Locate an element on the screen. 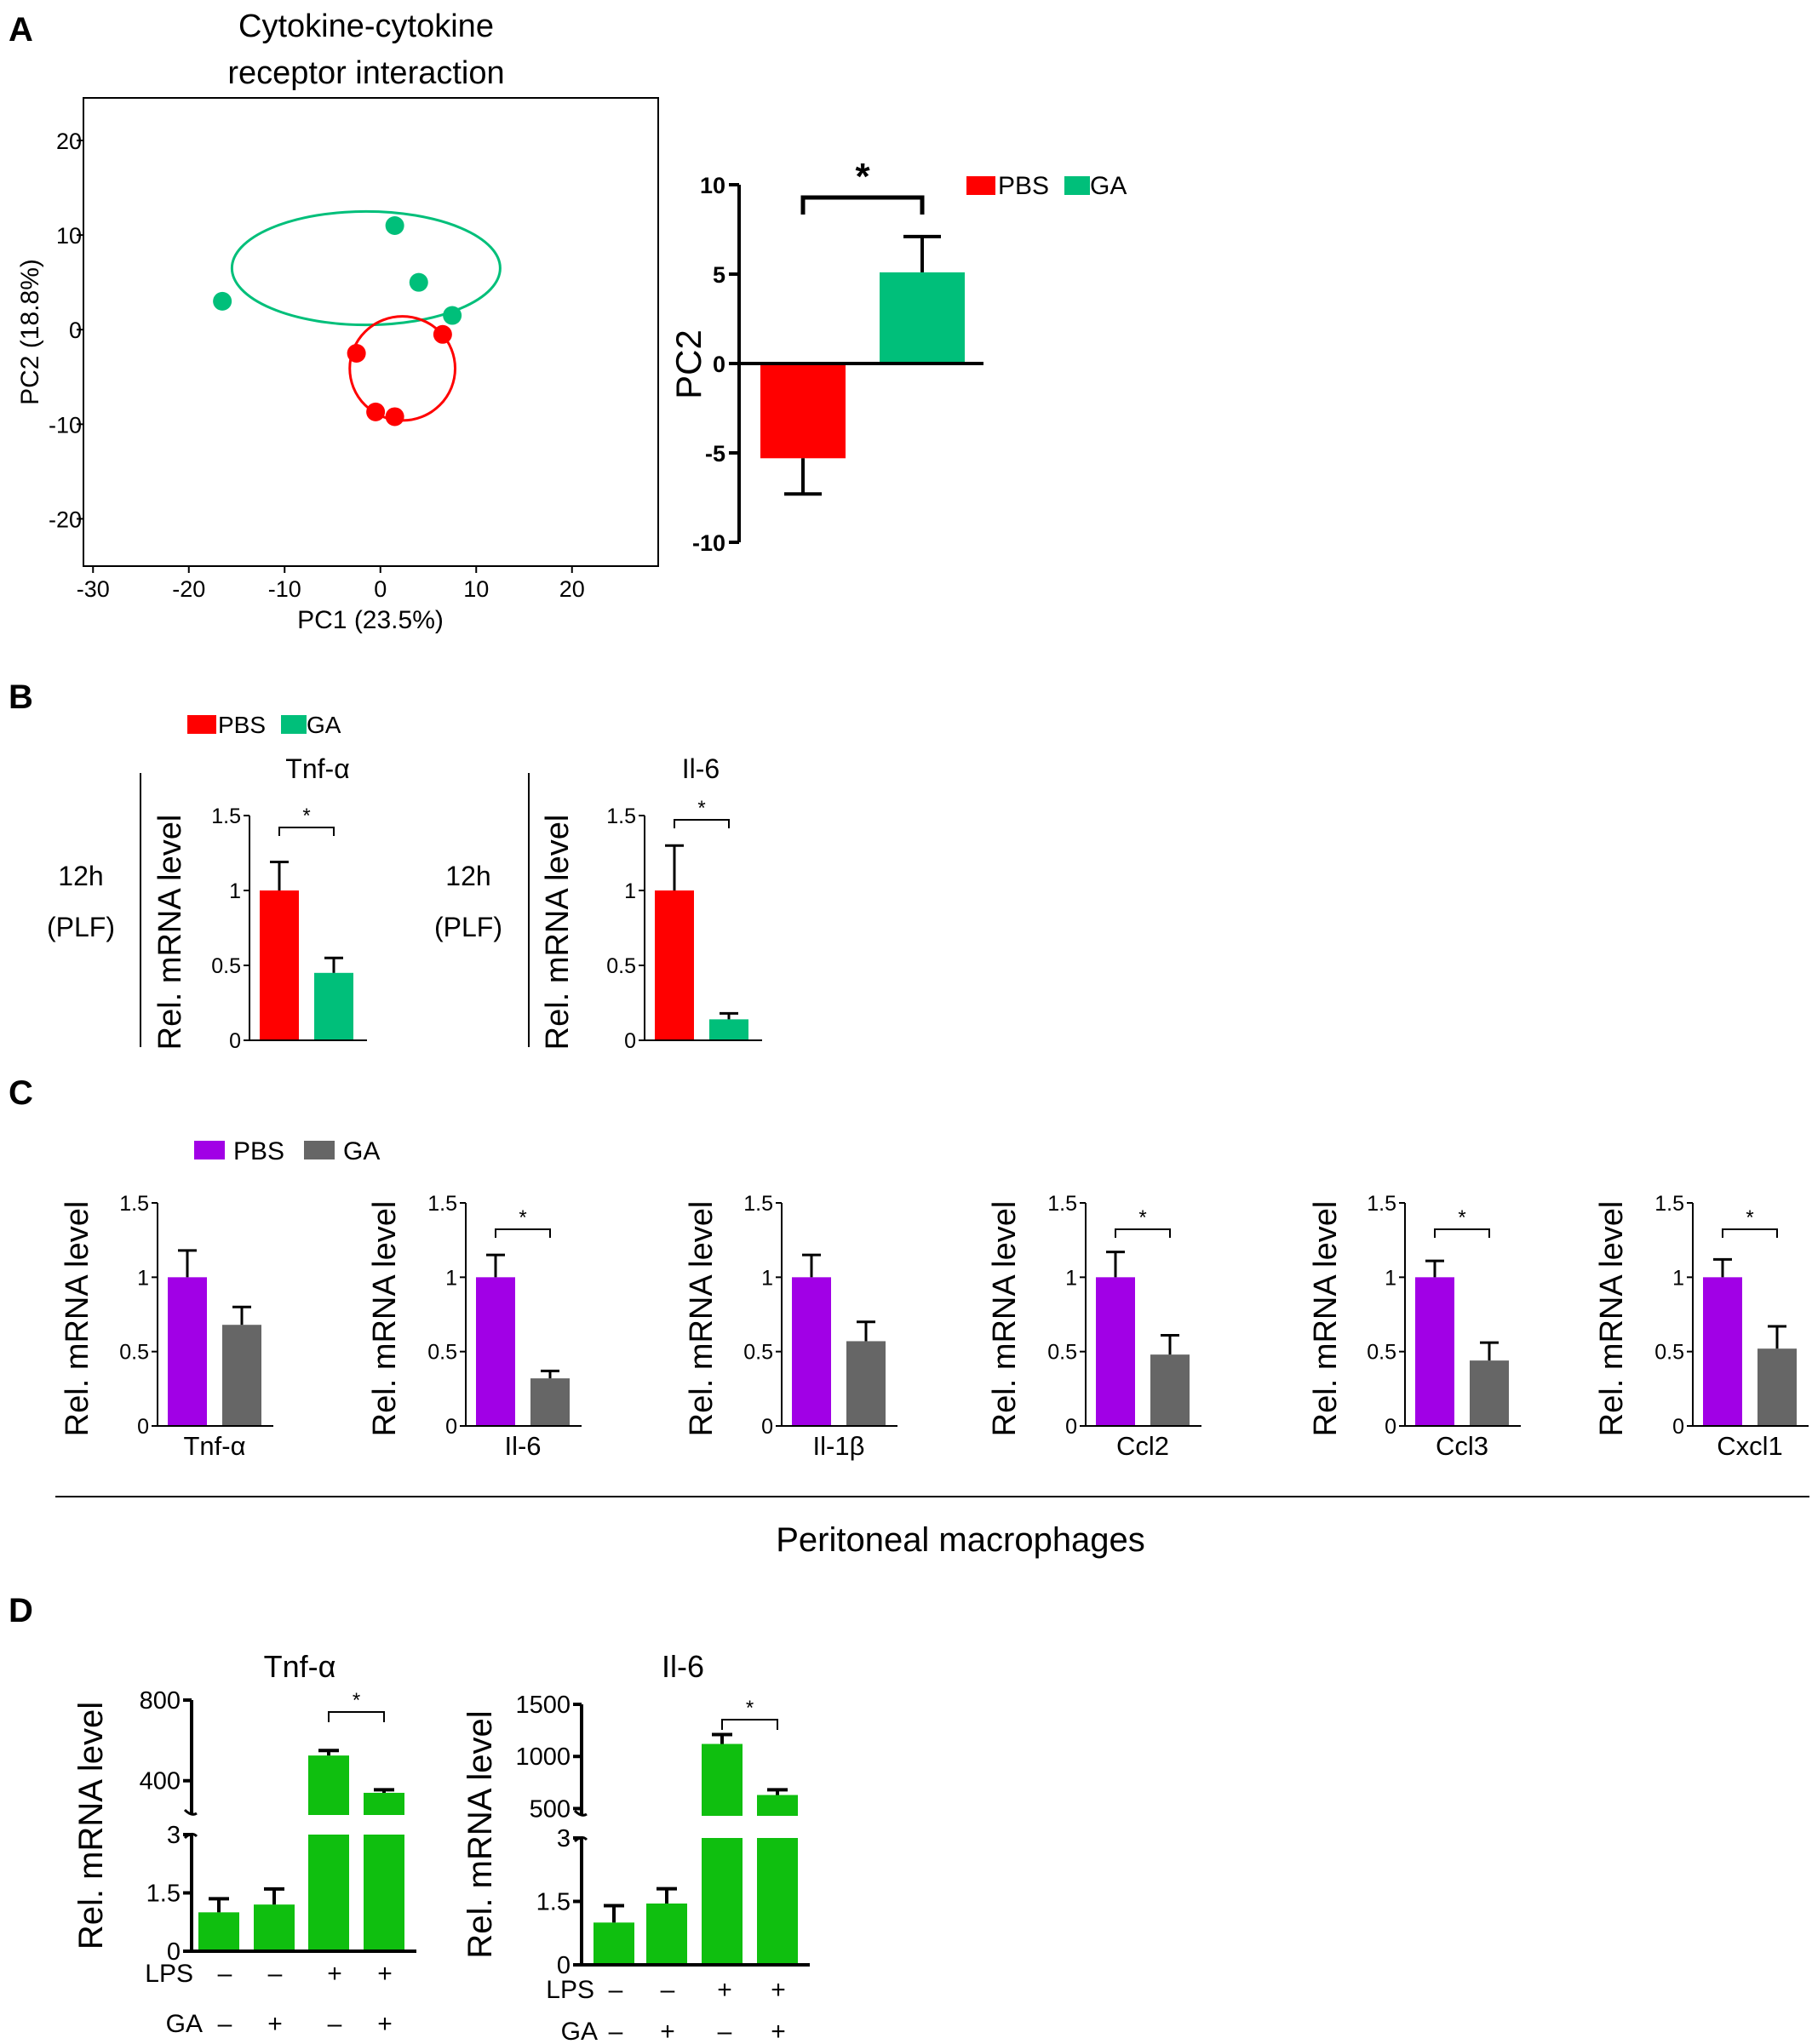  legend-c: PBS GA is located at coordinates (287, 1151).